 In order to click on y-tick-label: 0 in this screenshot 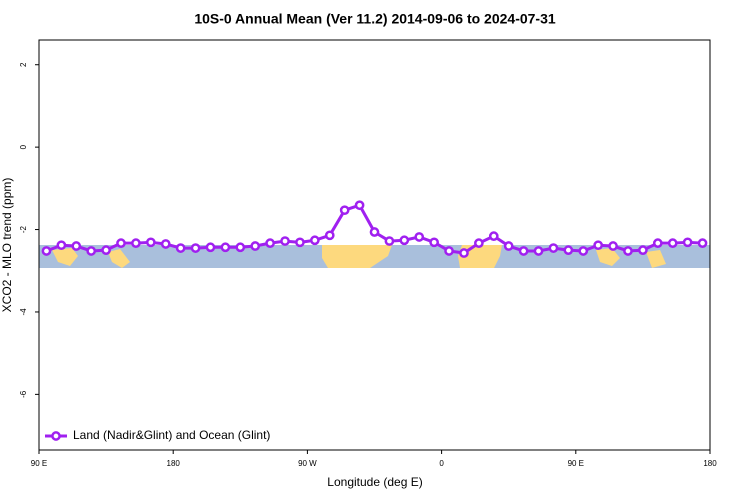, I will do `click(23, 146)`.